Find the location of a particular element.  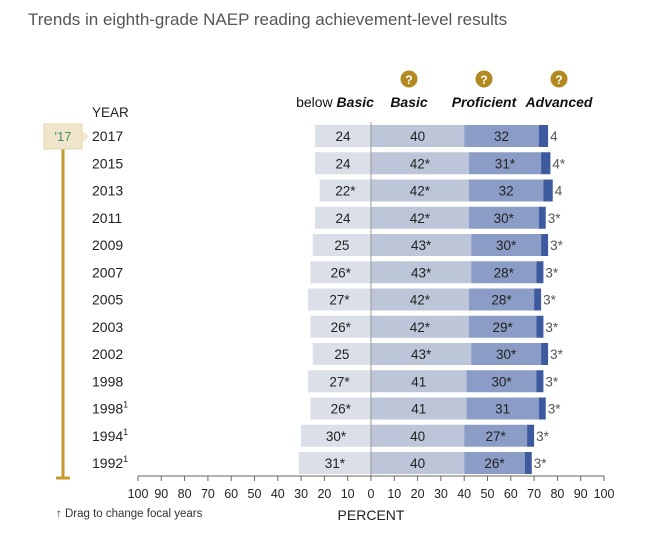

header-level-name: Advanced is located at coordinates (559, 102).